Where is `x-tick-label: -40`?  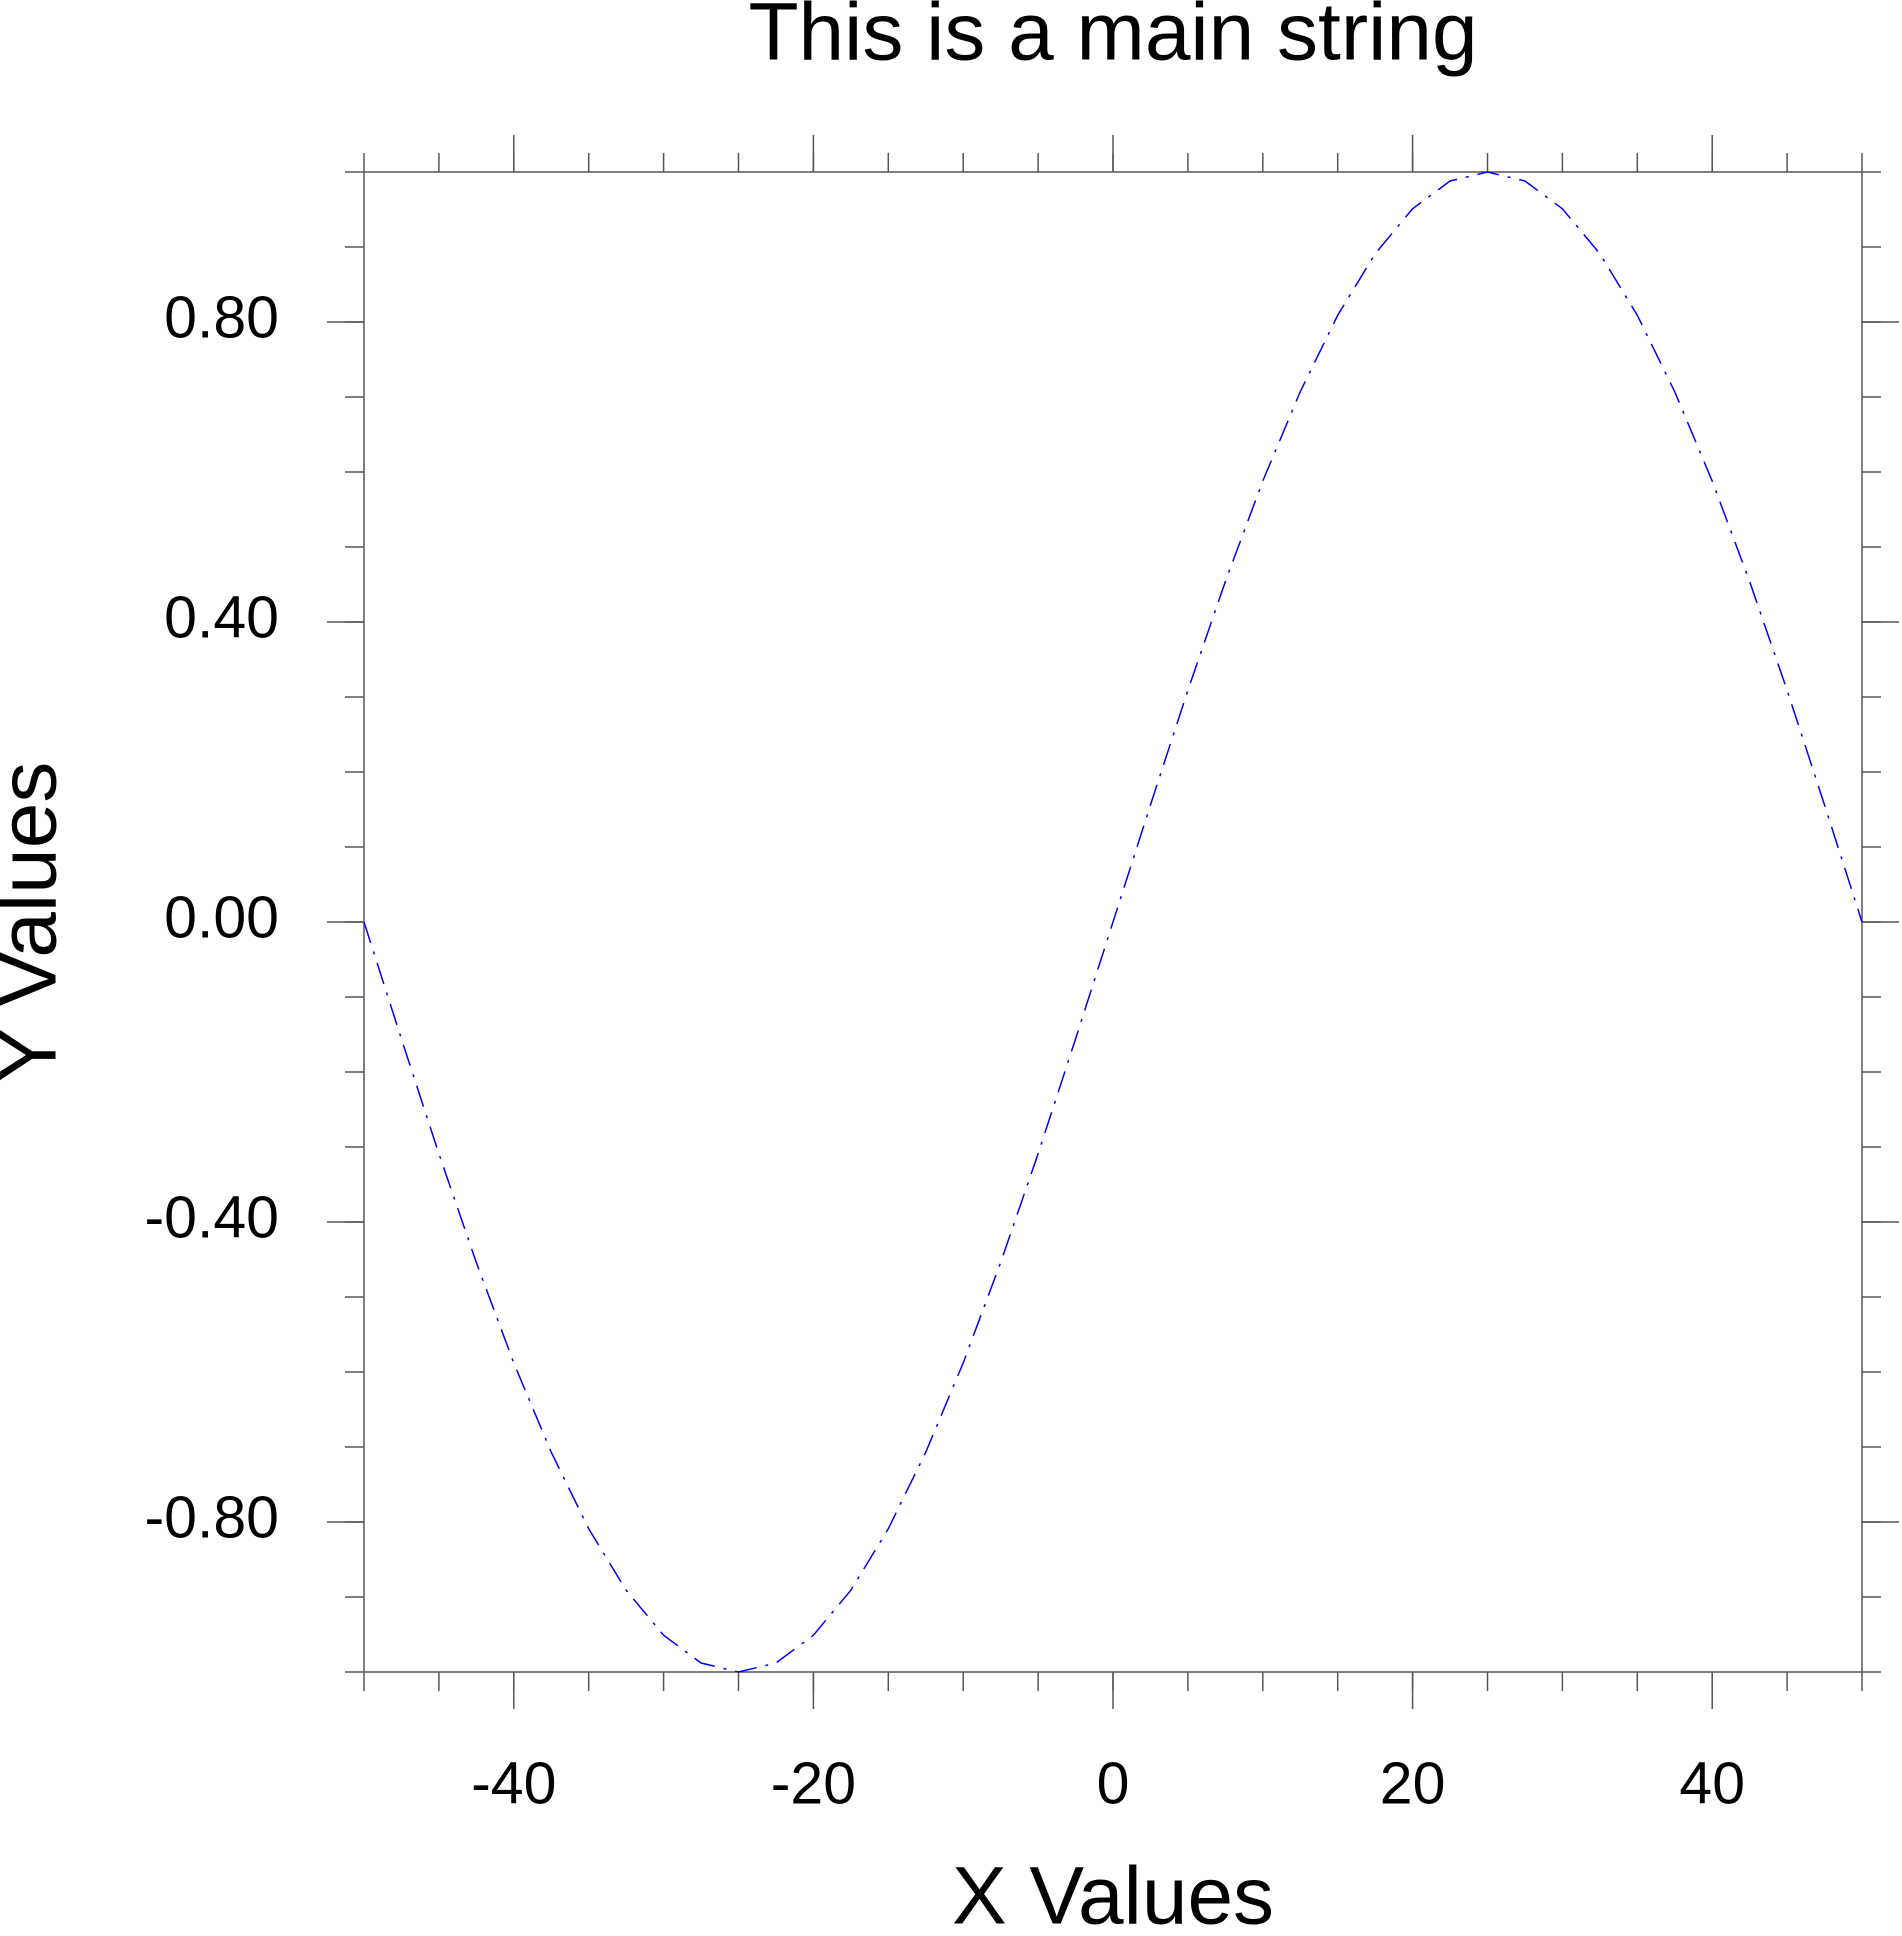 x-tick-label: -40 is located at coordinates (513, 1784).